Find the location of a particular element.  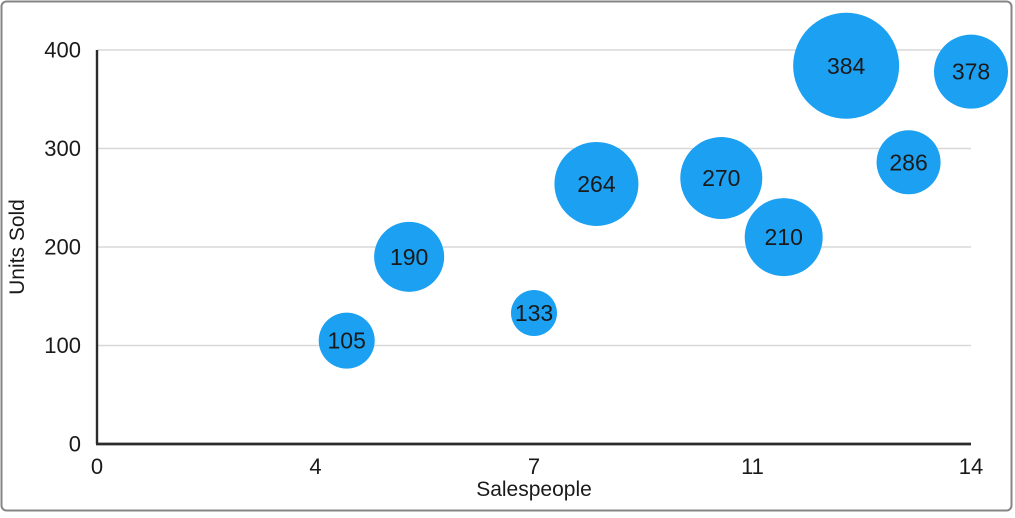

bubble-value-label: 133 is located at coordinates (534, 313).